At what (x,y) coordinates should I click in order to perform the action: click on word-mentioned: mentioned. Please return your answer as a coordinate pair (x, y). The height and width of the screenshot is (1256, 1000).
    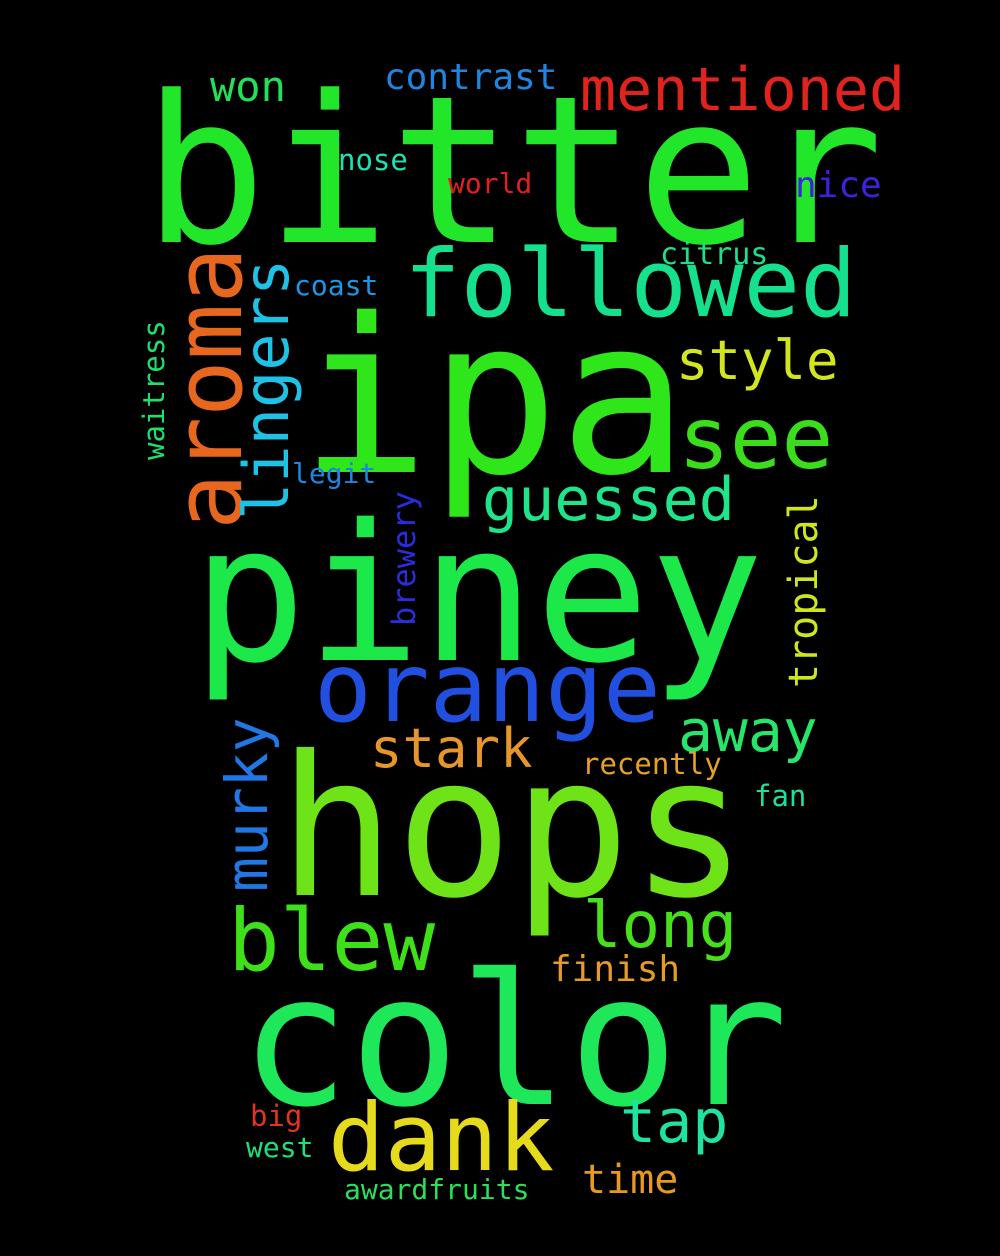
    Looking at the image, I should click on (743, 90).